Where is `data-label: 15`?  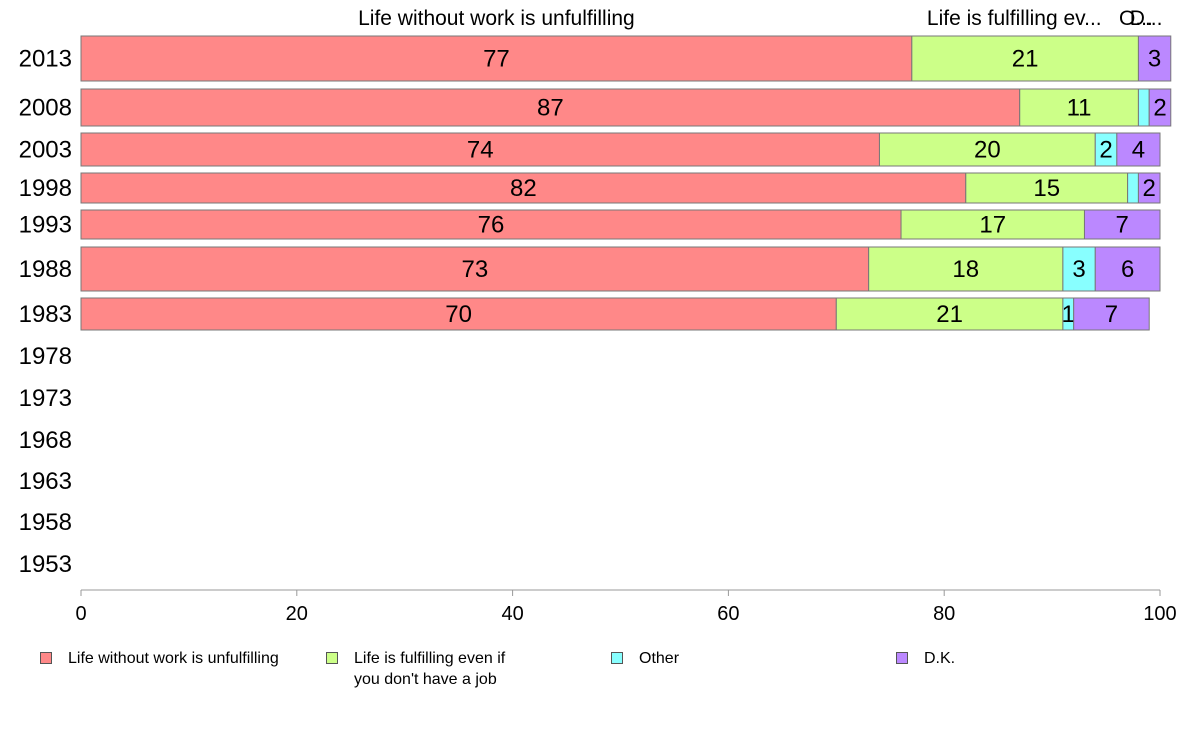
data-label: 15 is located at coordinates (1046, 188).